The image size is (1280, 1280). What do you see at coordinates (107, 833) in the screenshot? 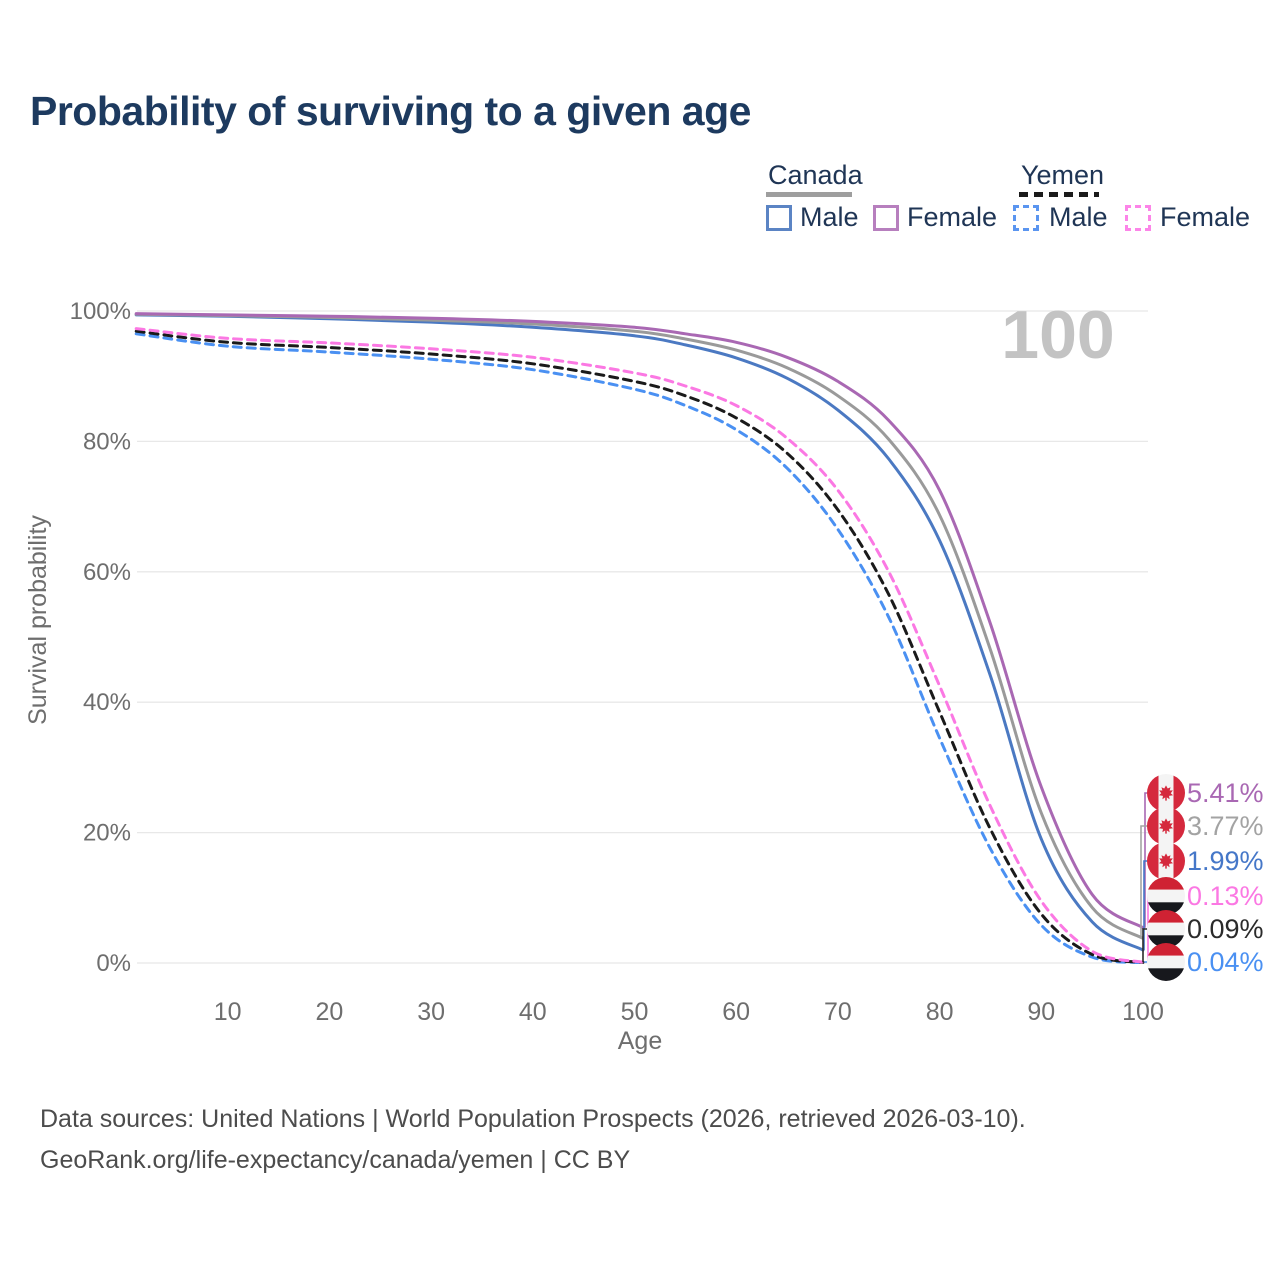
I see `y-tick-label: 20%` at bounding box center [107, 833].